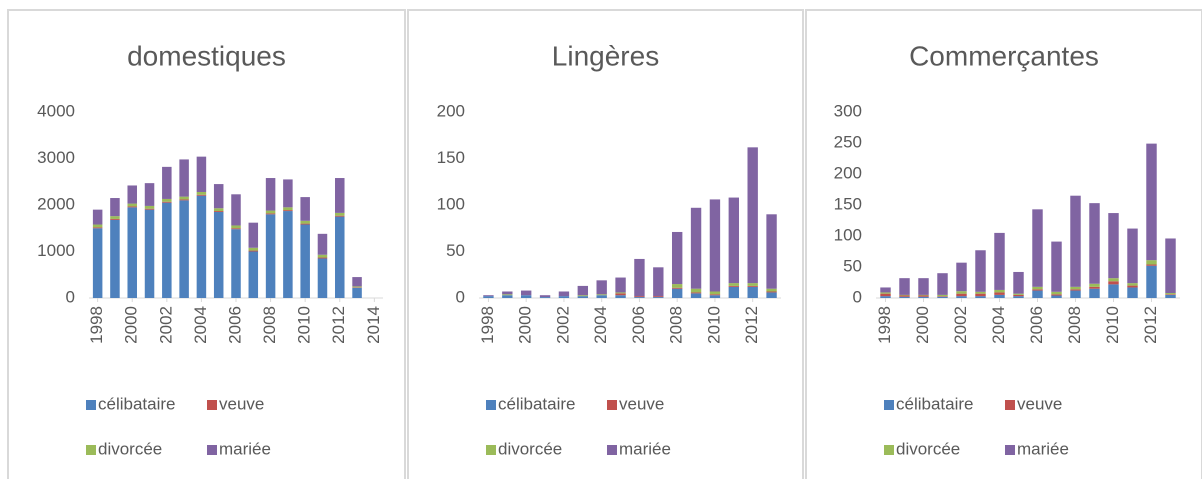  What do you see at coordinates (56, 110) in the screenshot?
I see `y-tick-label: 4000` at bounding box center [56, 110].